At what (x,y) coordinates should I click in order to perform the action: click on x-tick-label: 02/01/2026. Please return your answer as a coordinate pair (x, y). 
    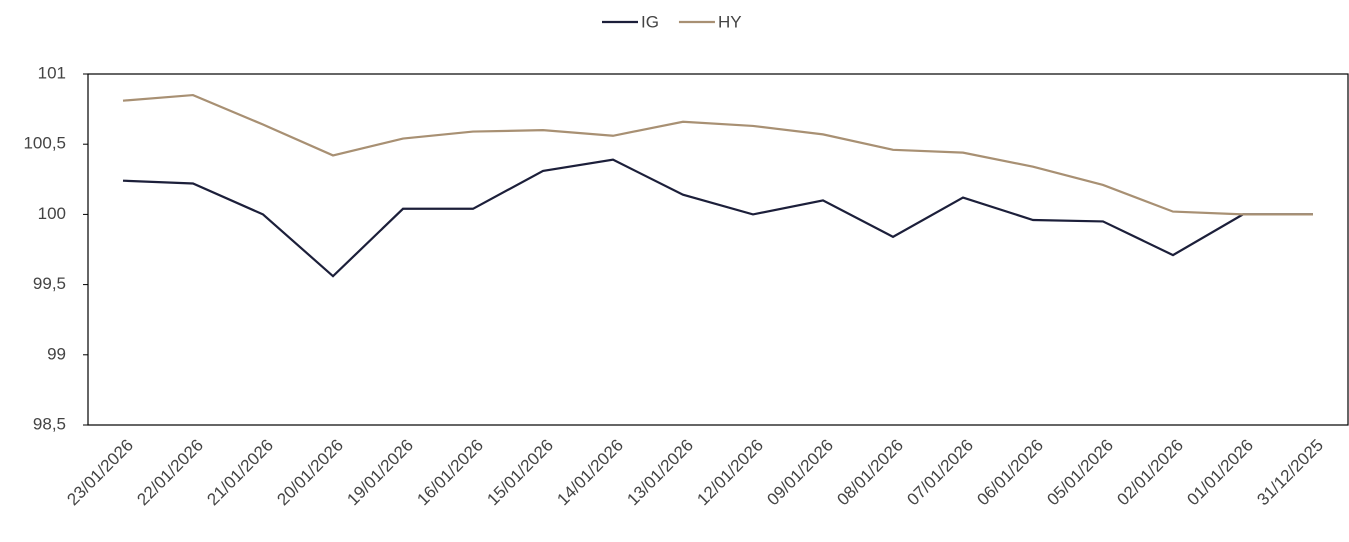
    Looking at the image, I should click on (1150, 473).